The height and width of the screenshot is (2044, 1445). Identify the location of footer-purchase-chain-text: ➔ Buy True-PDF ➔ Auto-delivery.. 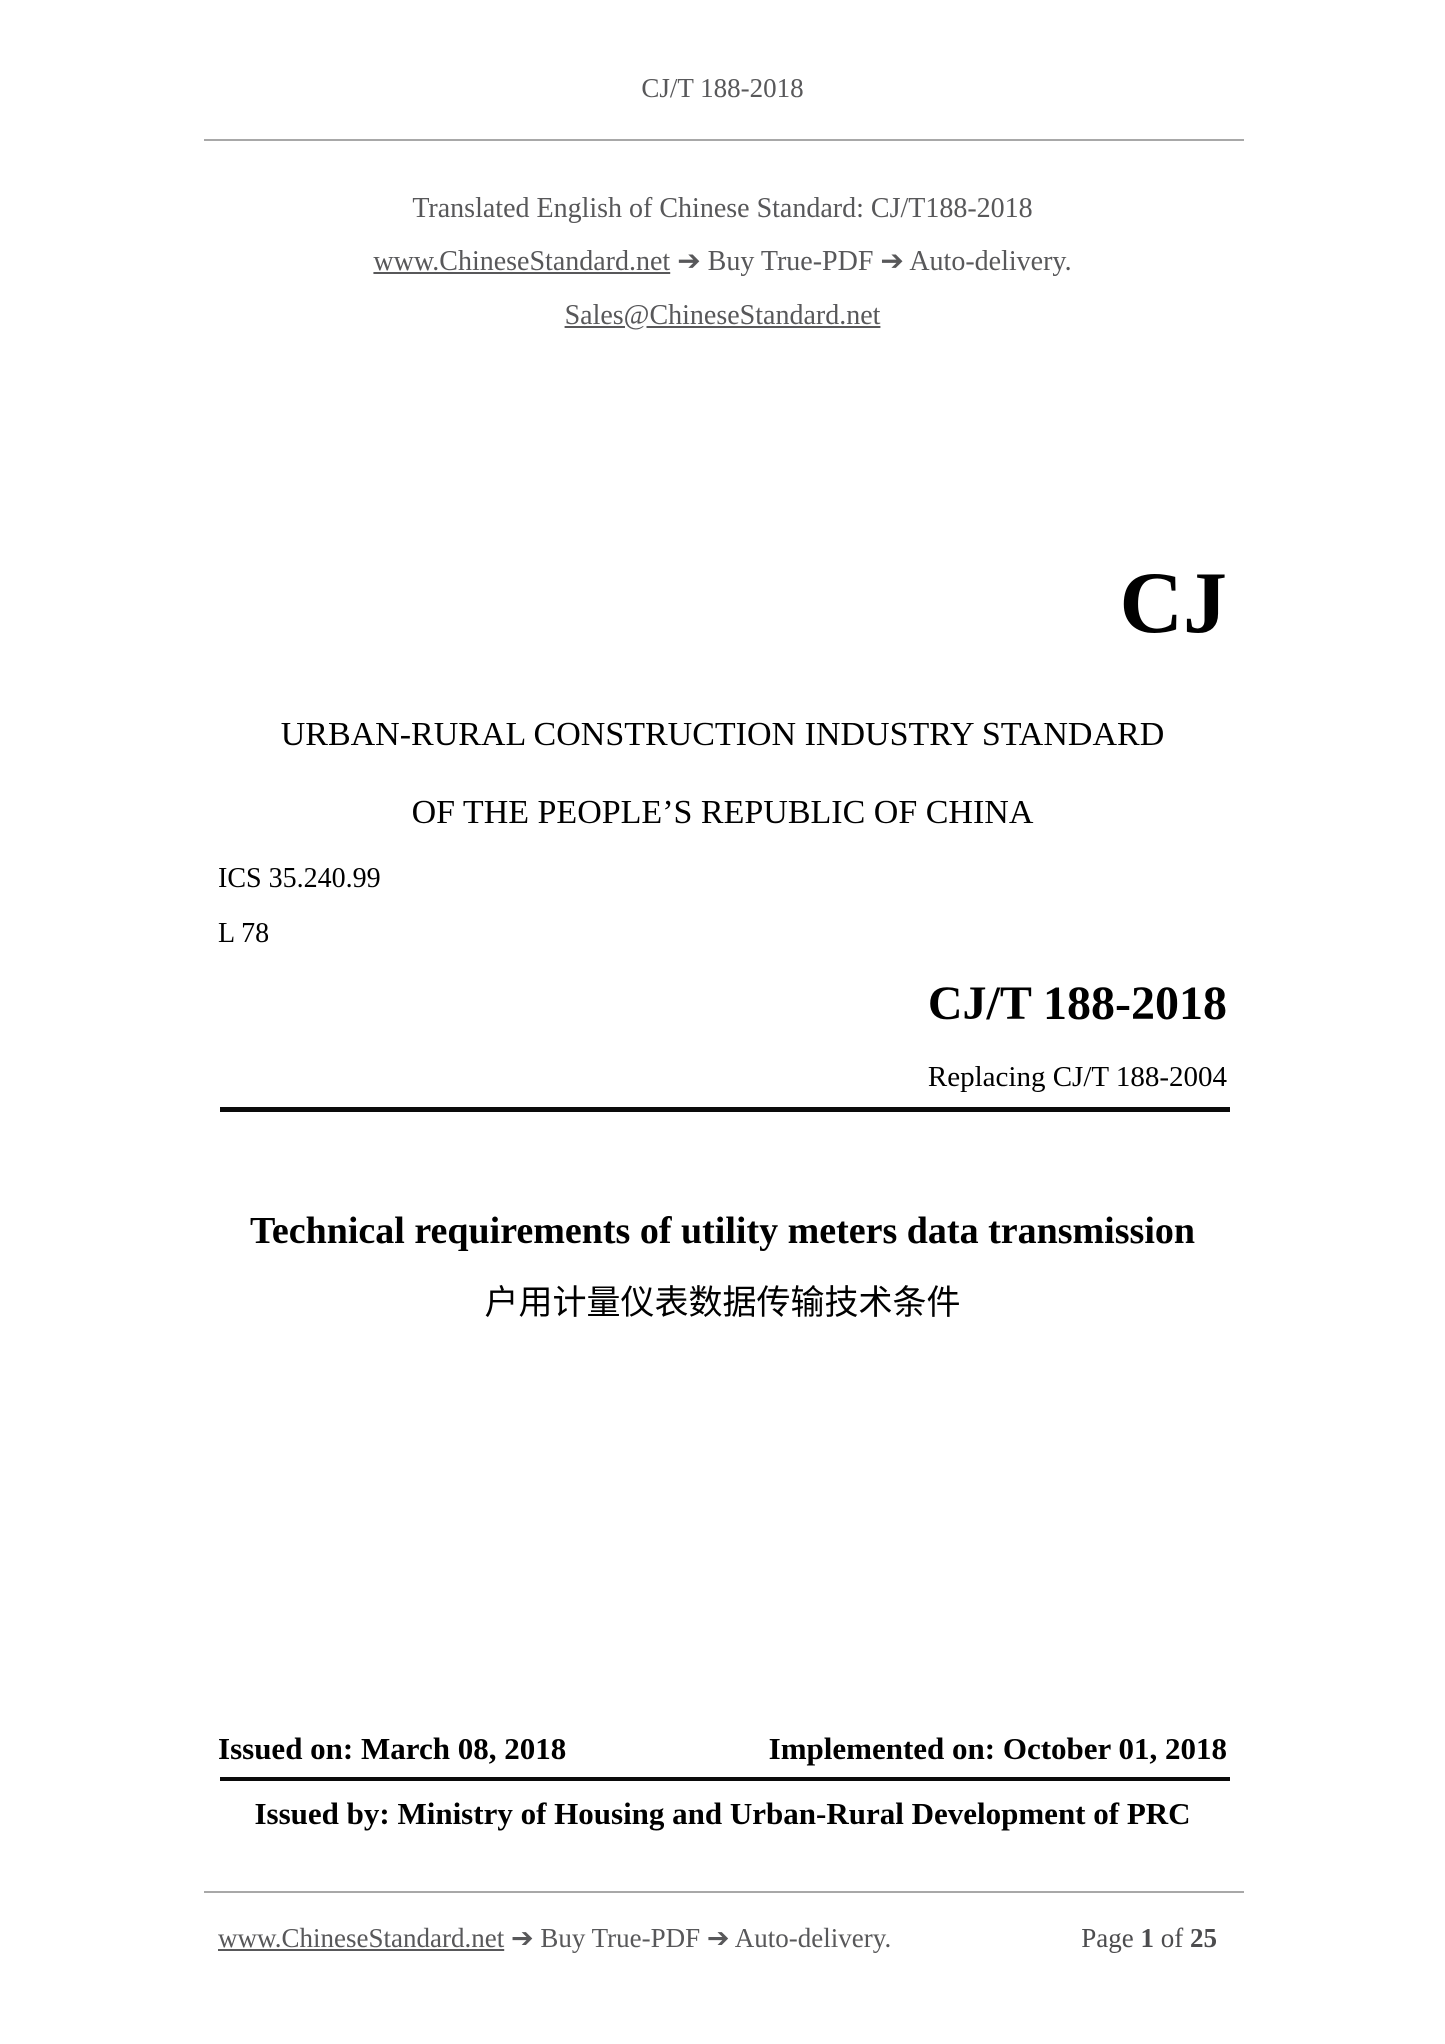
(698, 1938).